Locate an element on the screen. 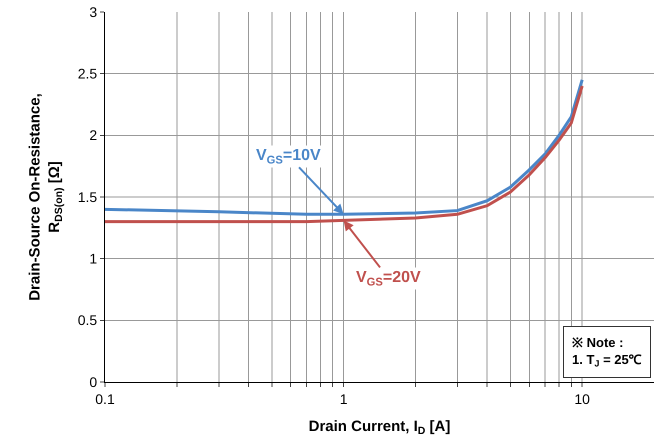 The width and height of the screenshot is (658, 448). text: V$_{GS}$=20V is located at coordinates (388, 278).